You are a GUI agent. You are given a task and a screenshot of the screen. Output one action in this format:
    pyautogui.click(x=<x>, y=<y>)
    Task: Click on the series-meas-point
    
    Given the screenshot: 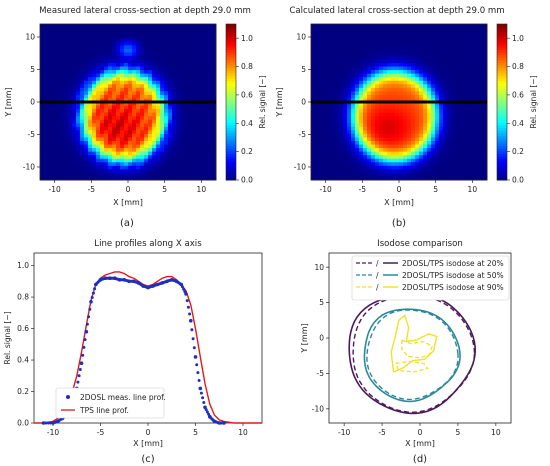 What is the action you would take?
    pyautogui.click(x=91, y=302)
    